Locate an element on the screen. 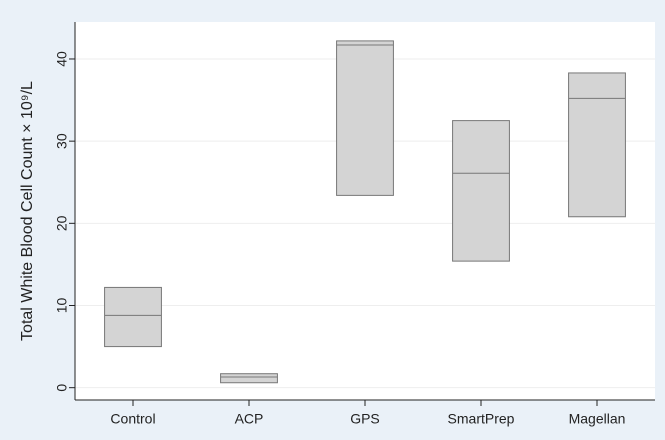  x-tick-label: Control is located at coordinates (132, 419).